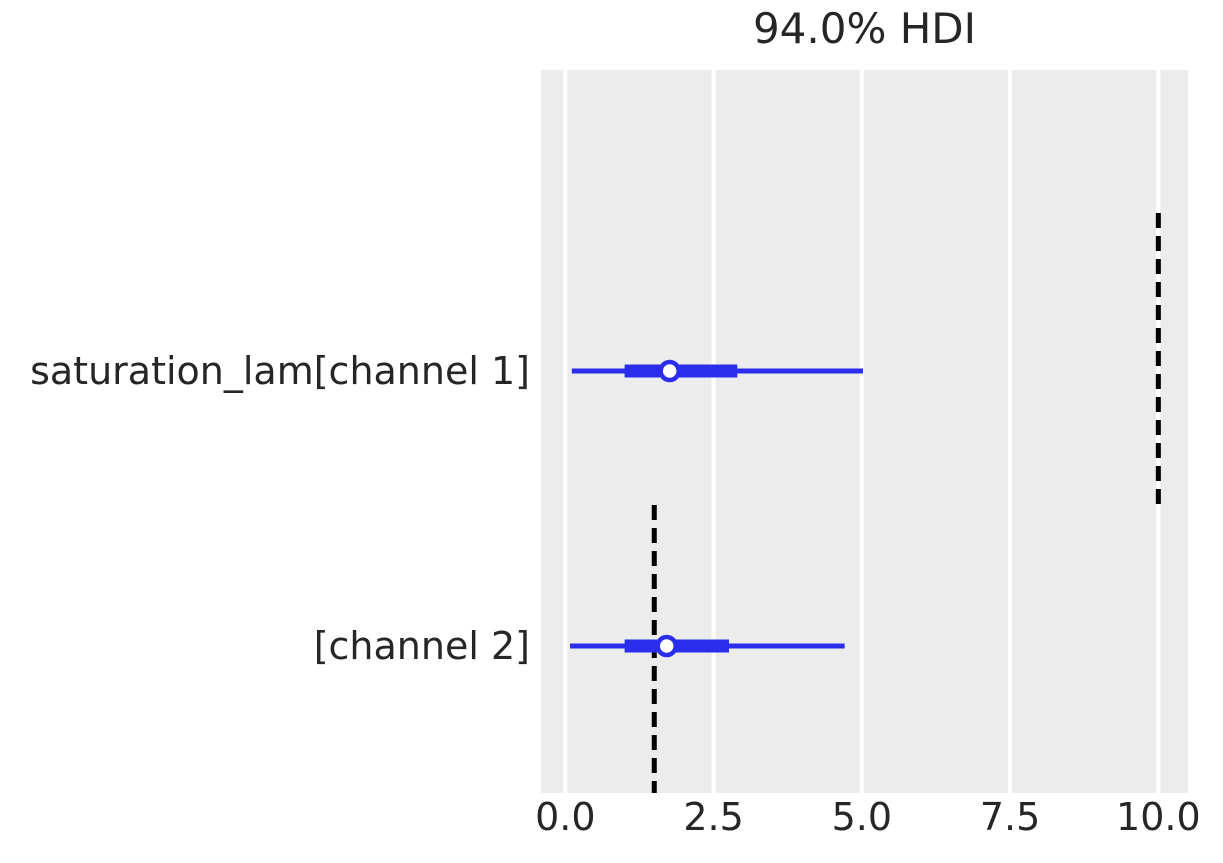 The image size is (1223, 863). I want to click on x-tick-label: 2.5, so click(713, 817).